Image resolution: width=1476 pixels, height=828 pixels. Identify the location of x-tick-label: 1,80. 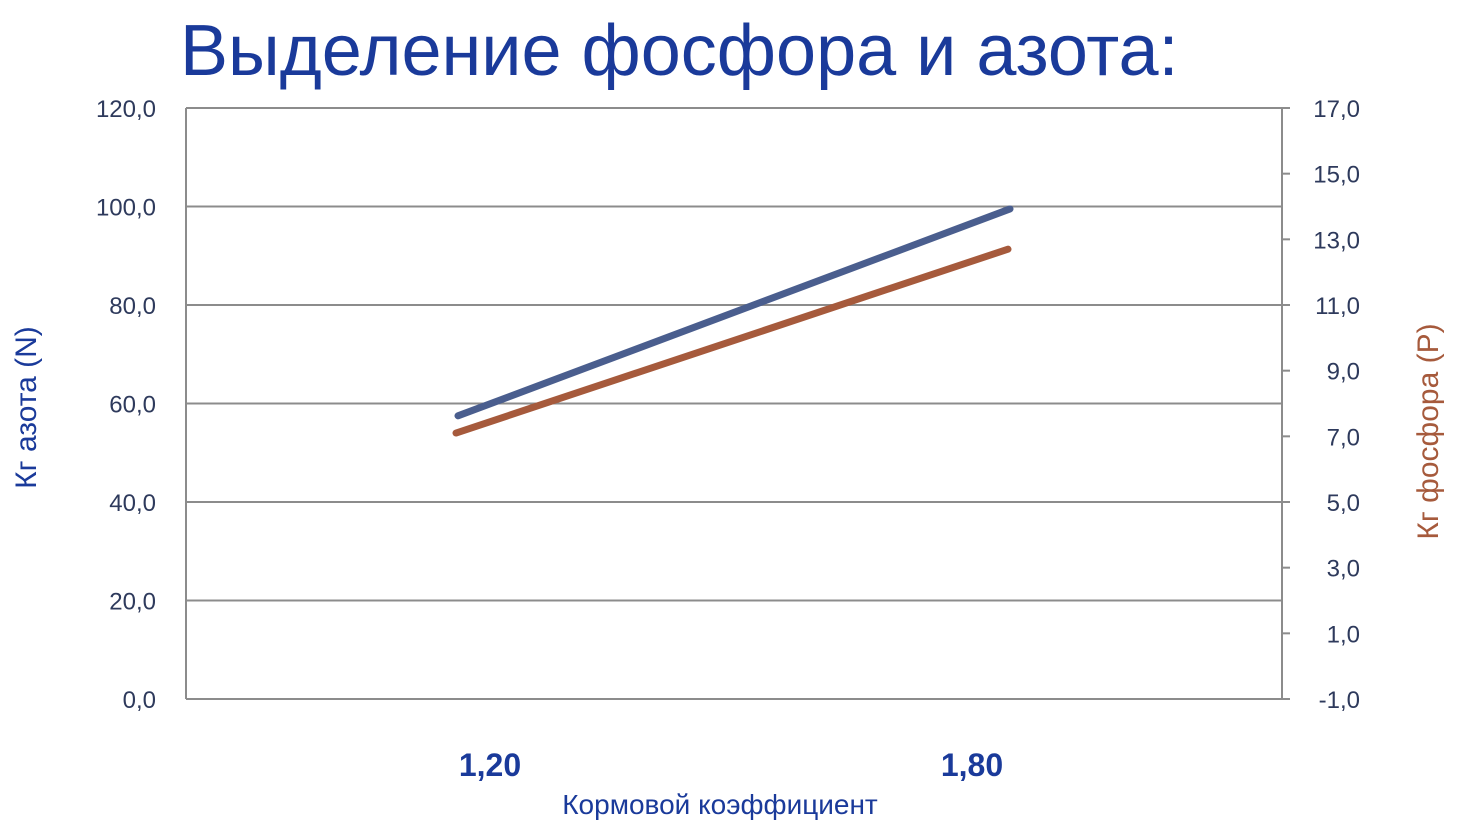
(972, 765).